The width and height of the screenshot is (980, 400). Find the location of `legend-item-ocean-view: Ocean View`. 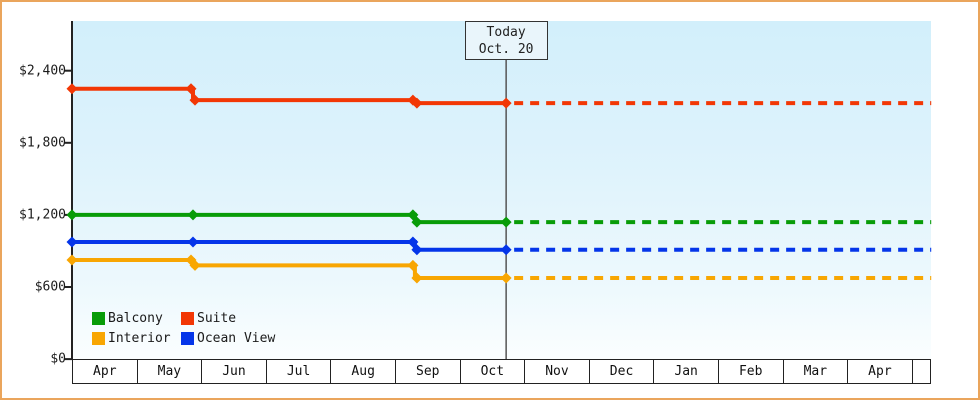

legend-item-ocean-view: Ocean View is located at coordinates (228, 338).